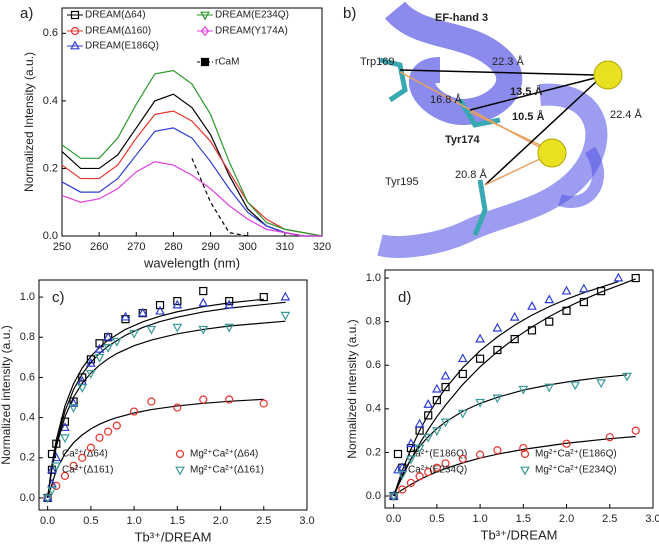  Describe the element at coordinates (402, 182) in the screenshot. I see `label: Tyr195` at that location.